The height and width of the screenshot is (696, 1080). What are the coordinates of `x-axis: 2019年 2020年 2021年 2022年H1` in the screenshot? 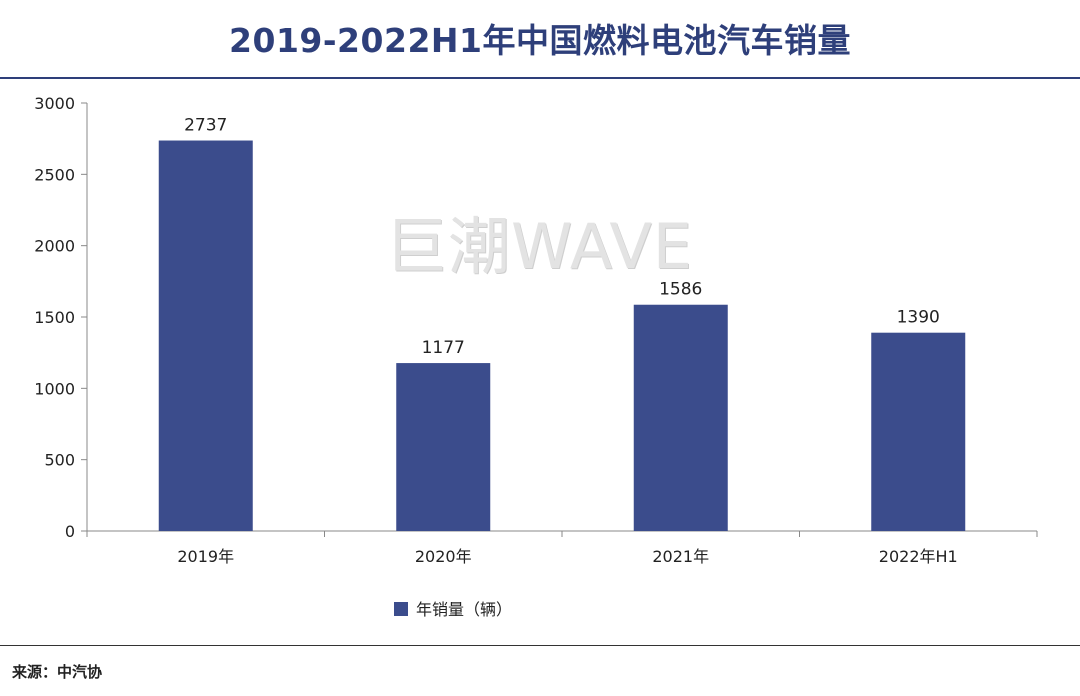 It's located at (562, 548).